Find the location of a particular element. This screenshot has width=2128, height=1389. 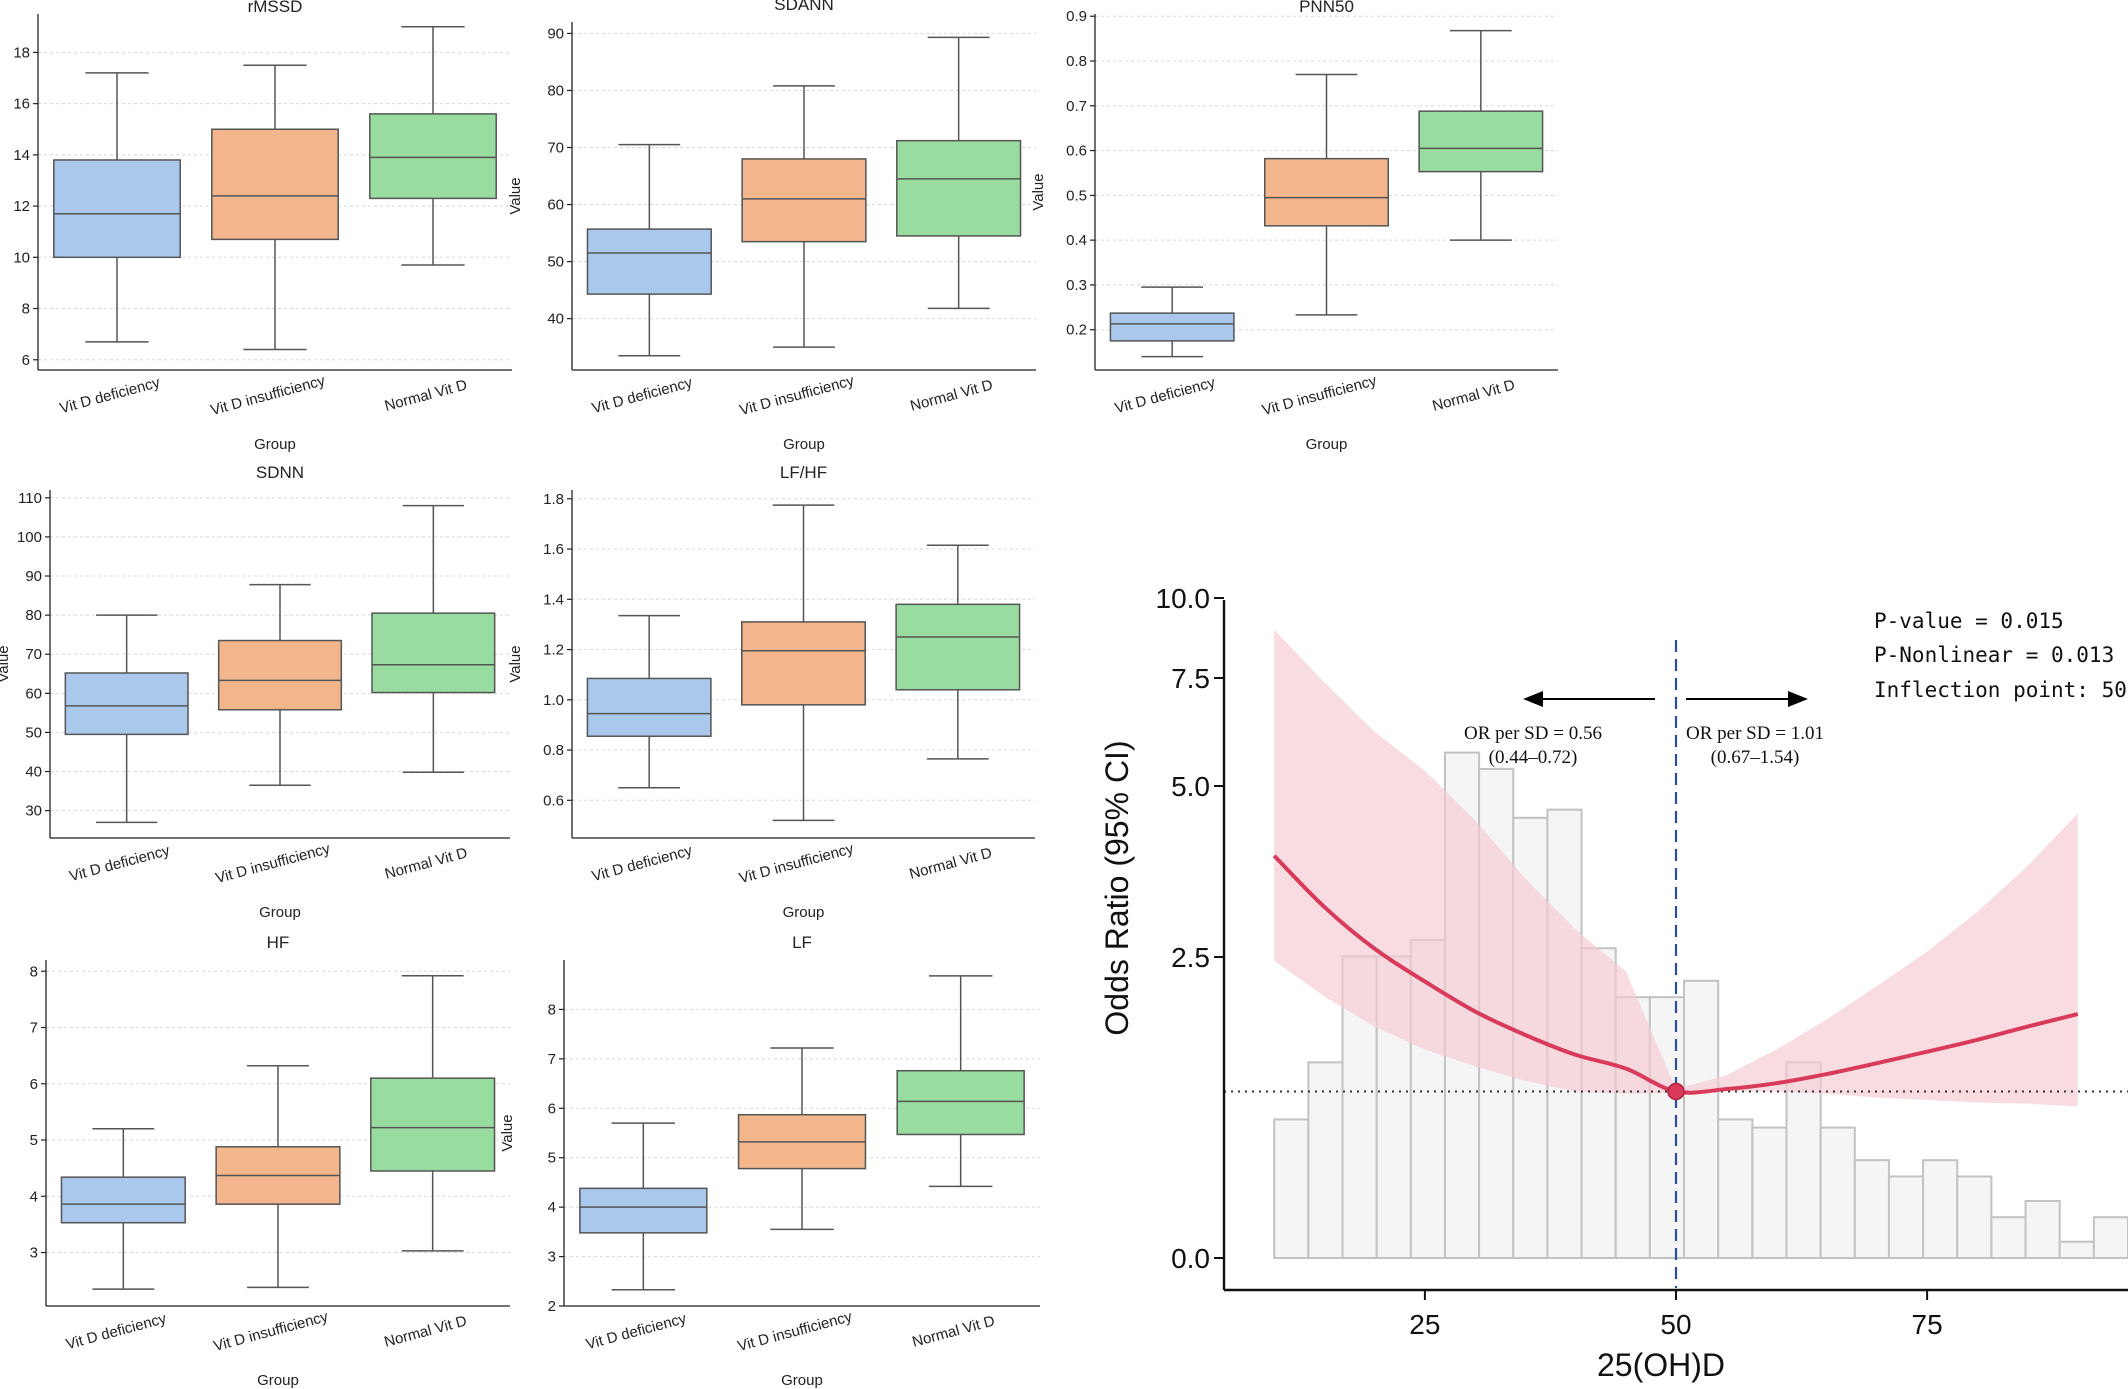

p-nonlinear-annotation: P-Nonlinear = 0.013 is located at coordinates (1994, 655).